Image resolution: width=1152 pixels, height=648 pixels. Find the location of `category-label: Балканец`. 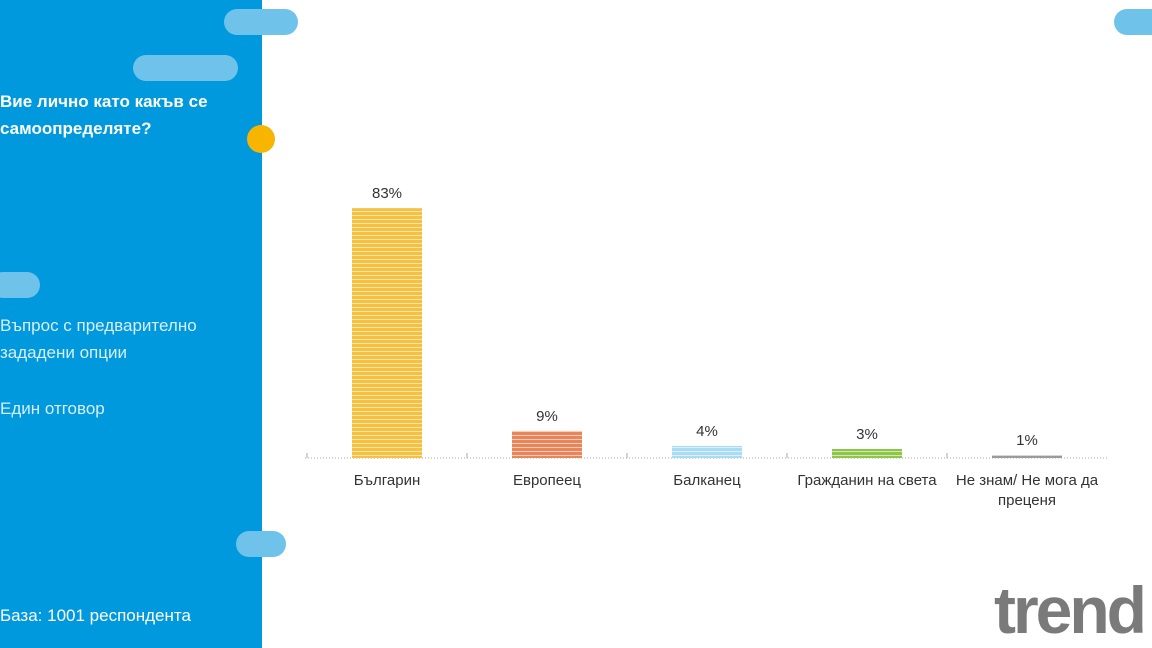

category-label: Балканец is located at coordinates (707, 480).